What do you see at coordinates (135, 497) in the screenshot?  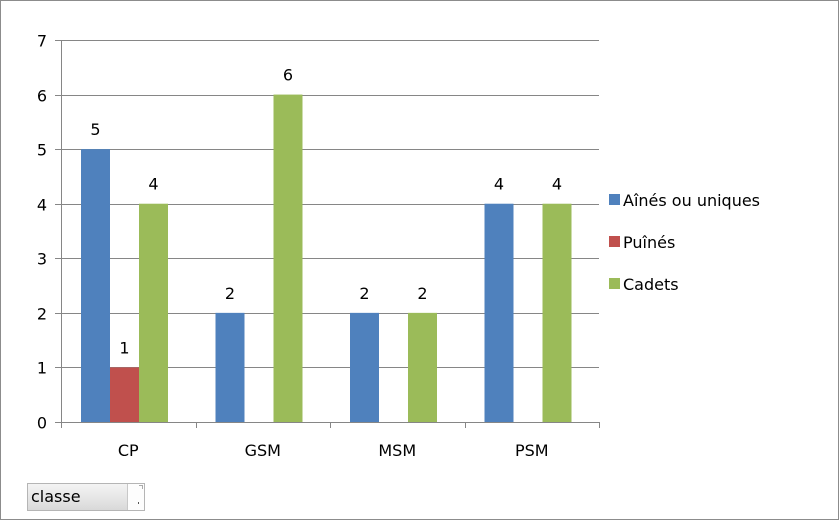 I see `dropdown-arrow-icon` at bounding box center [135, 497].